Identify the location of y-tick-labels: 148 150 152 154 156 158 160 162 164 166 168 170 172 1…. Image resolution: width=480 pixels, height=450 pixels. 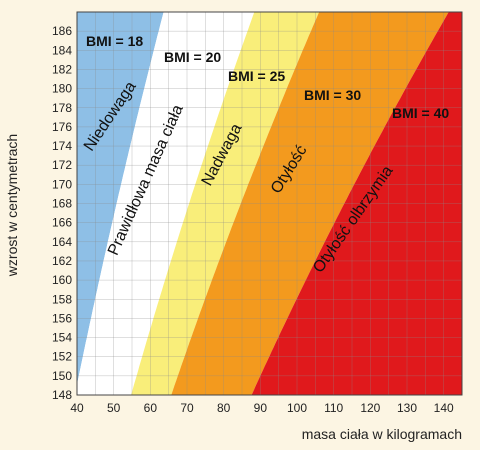
(62, 213).